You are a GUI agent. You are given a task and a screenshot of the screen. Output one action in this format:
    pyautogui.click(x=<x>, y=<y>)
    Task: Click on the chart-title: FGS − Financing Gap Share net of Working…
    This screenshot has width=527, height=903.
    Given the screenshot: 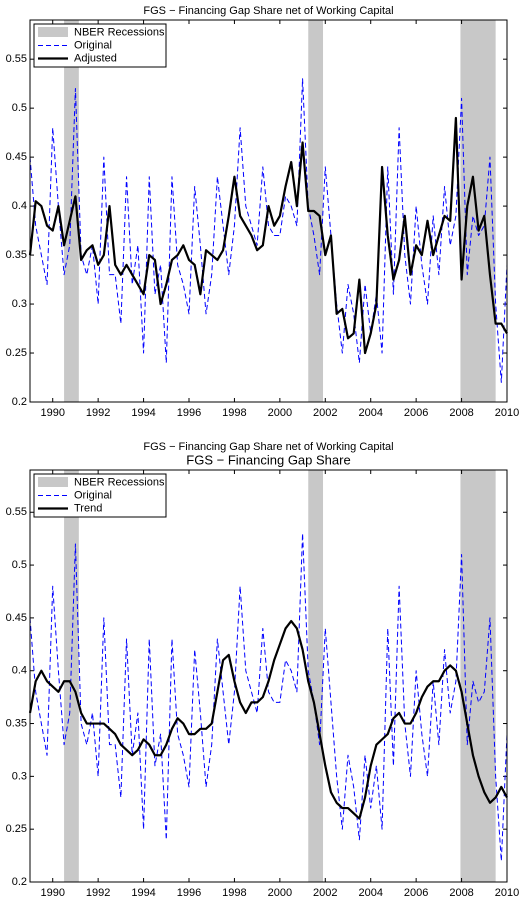 What is the action you would take?
    pyautogui.click(x=268, y=11)
    